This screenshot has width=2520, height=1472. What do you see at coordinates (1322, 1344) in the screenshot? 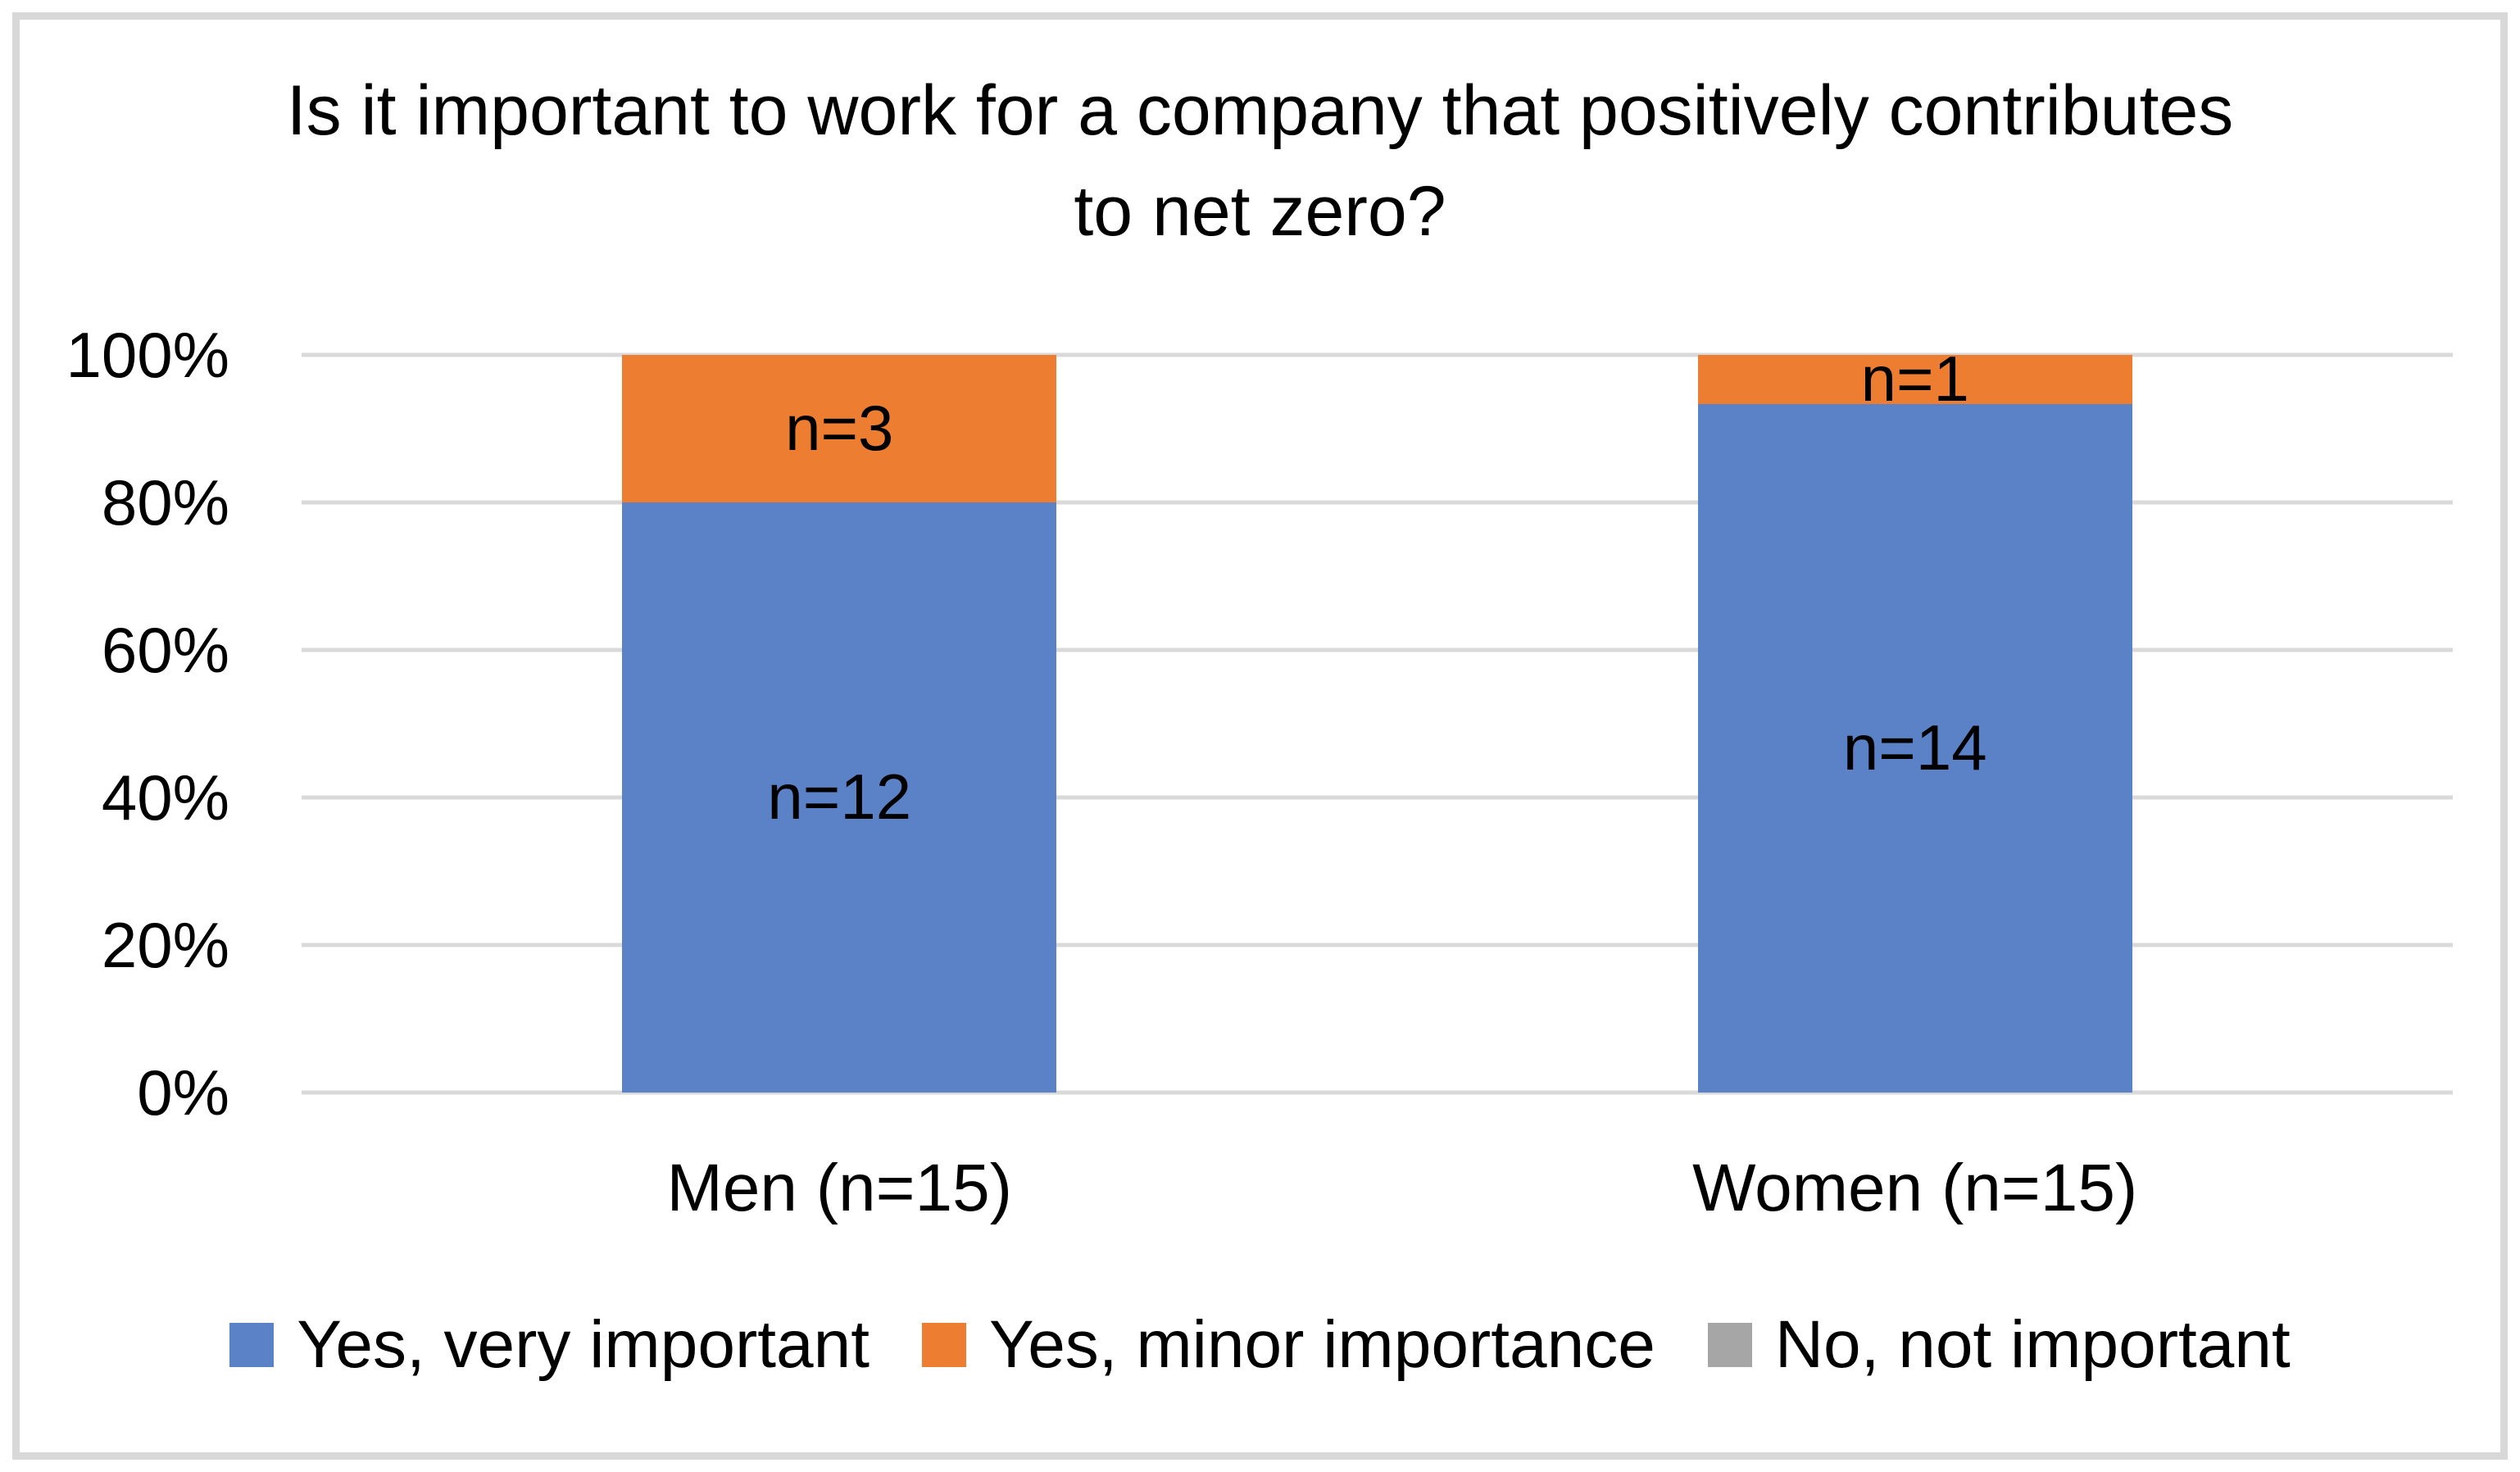
I see `legend-label: Yes, minor importance` at bounding box center [1322, 1344].